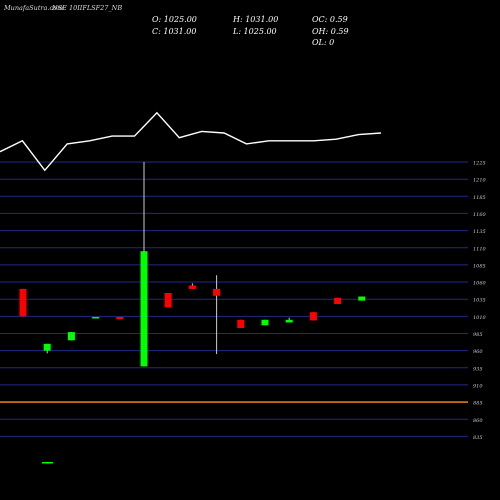 Image resolution: width=500 pixels, height=500 pixels. Describe the element at coordinates (478, 438) in the screenshot. I see `y-tick-label: 835` at that location.